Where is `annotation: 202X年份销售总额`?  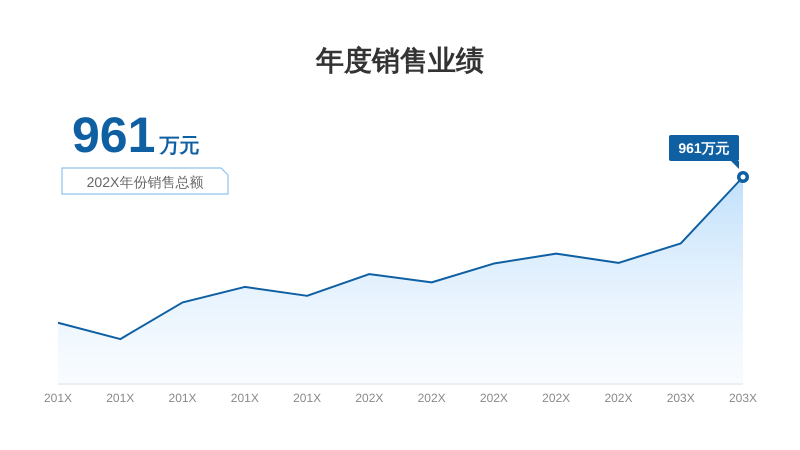 annotation: 202X年份销售总额 is located at coordinates (145, 182).